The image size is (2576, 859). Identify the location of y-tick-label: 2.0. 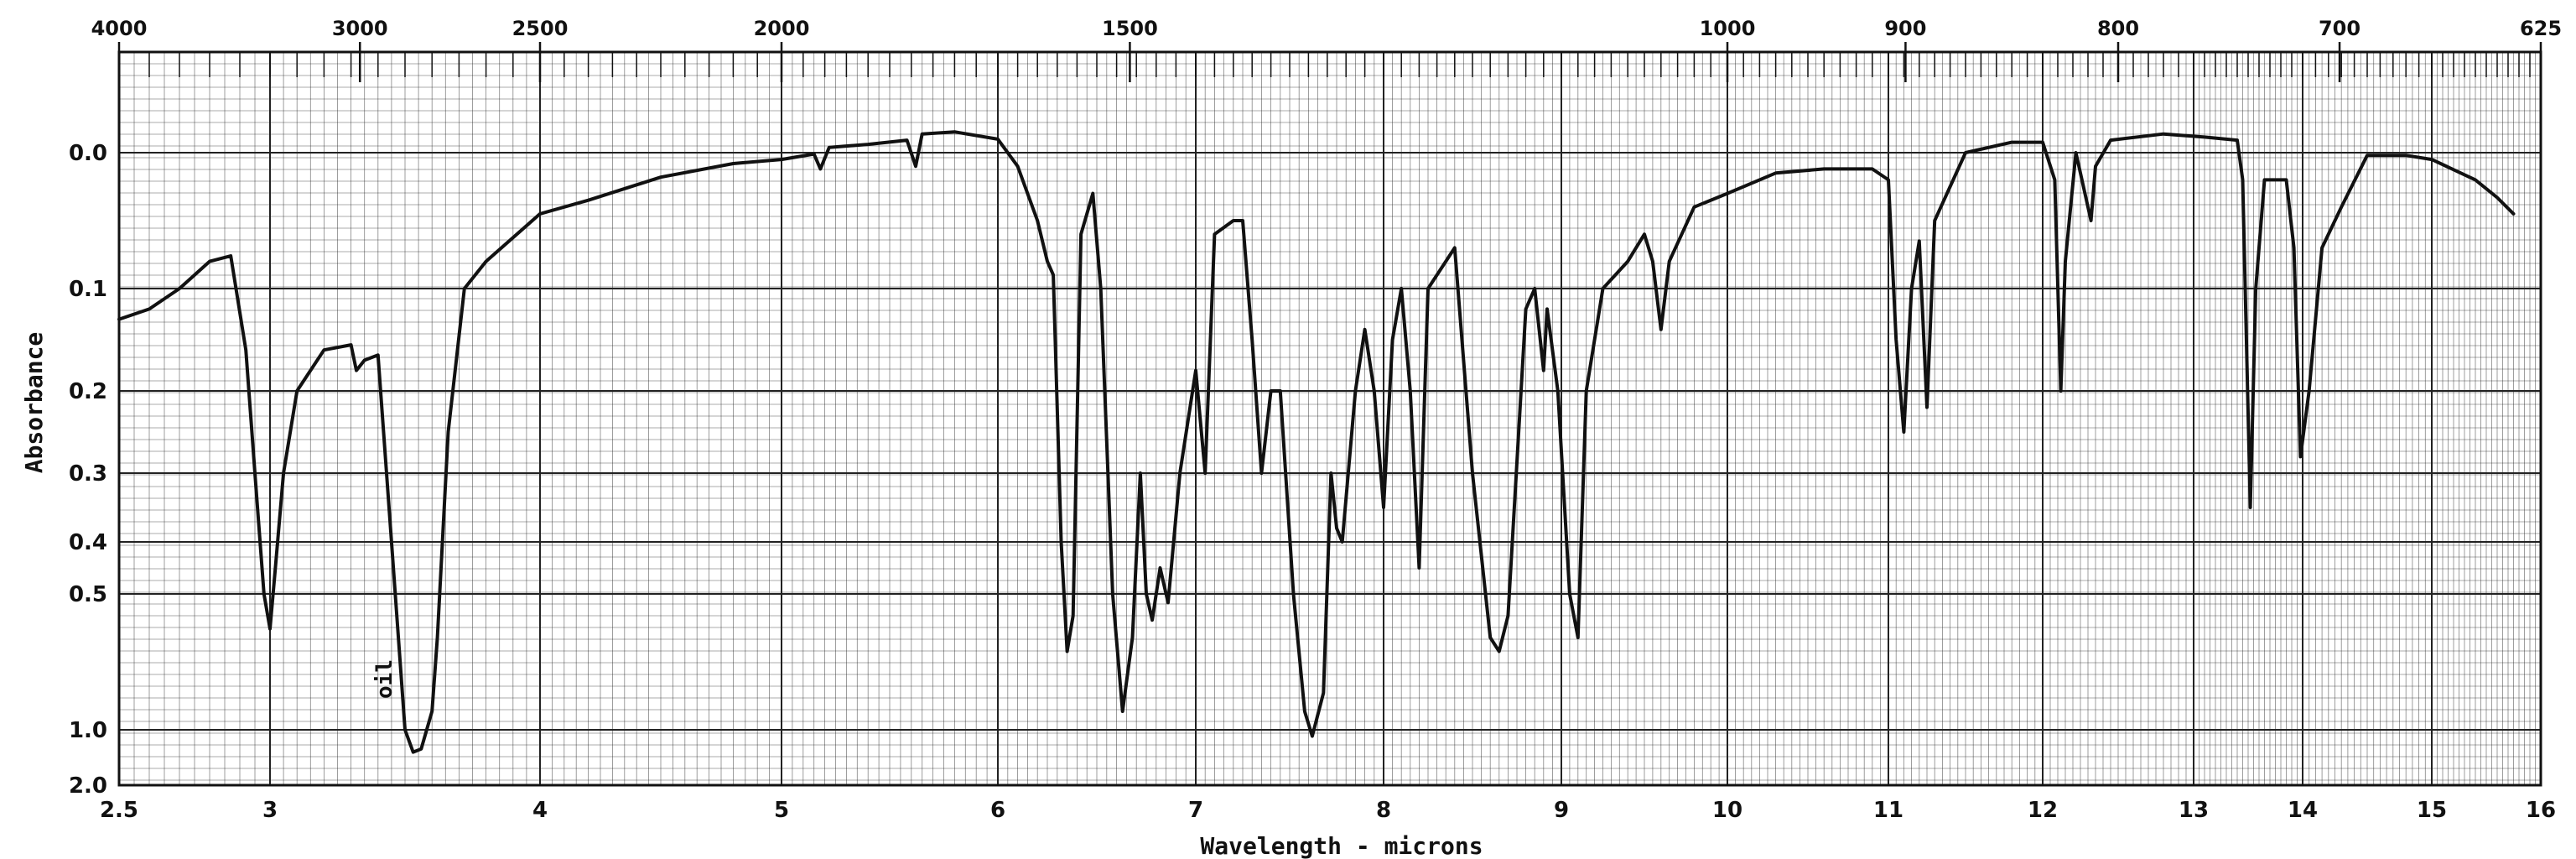
(88, 786).